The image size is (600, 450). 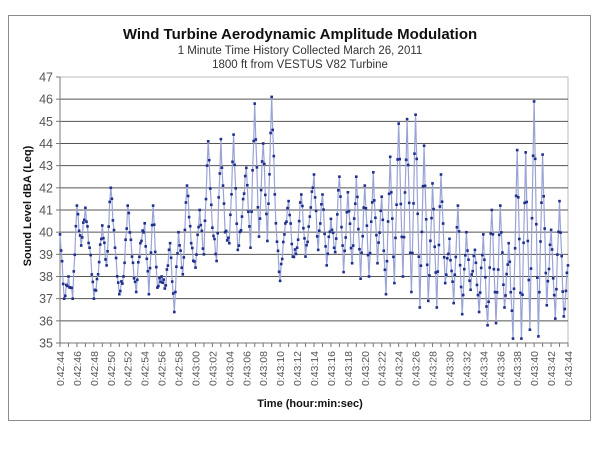 I want to click on x-tick-label: 0:43:26, so click(x=417, y=368).